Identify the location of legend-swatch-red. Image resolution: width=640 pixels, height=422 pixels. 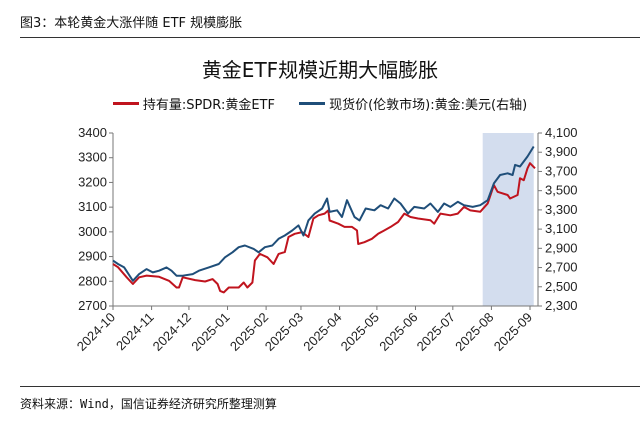
(125, 103).